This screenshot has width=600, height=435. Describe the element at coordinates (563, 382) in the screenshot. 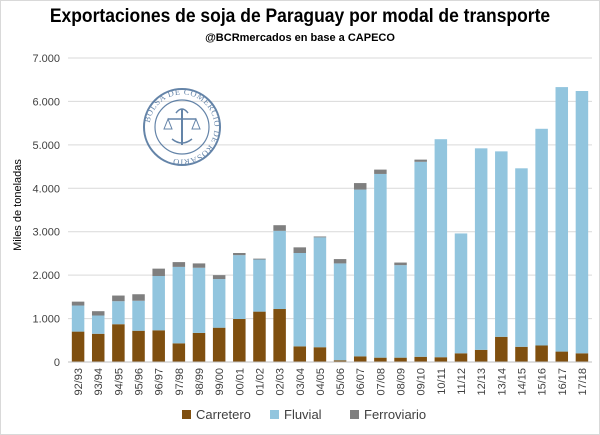

I see `x-tick-label: 16/17` at that location.